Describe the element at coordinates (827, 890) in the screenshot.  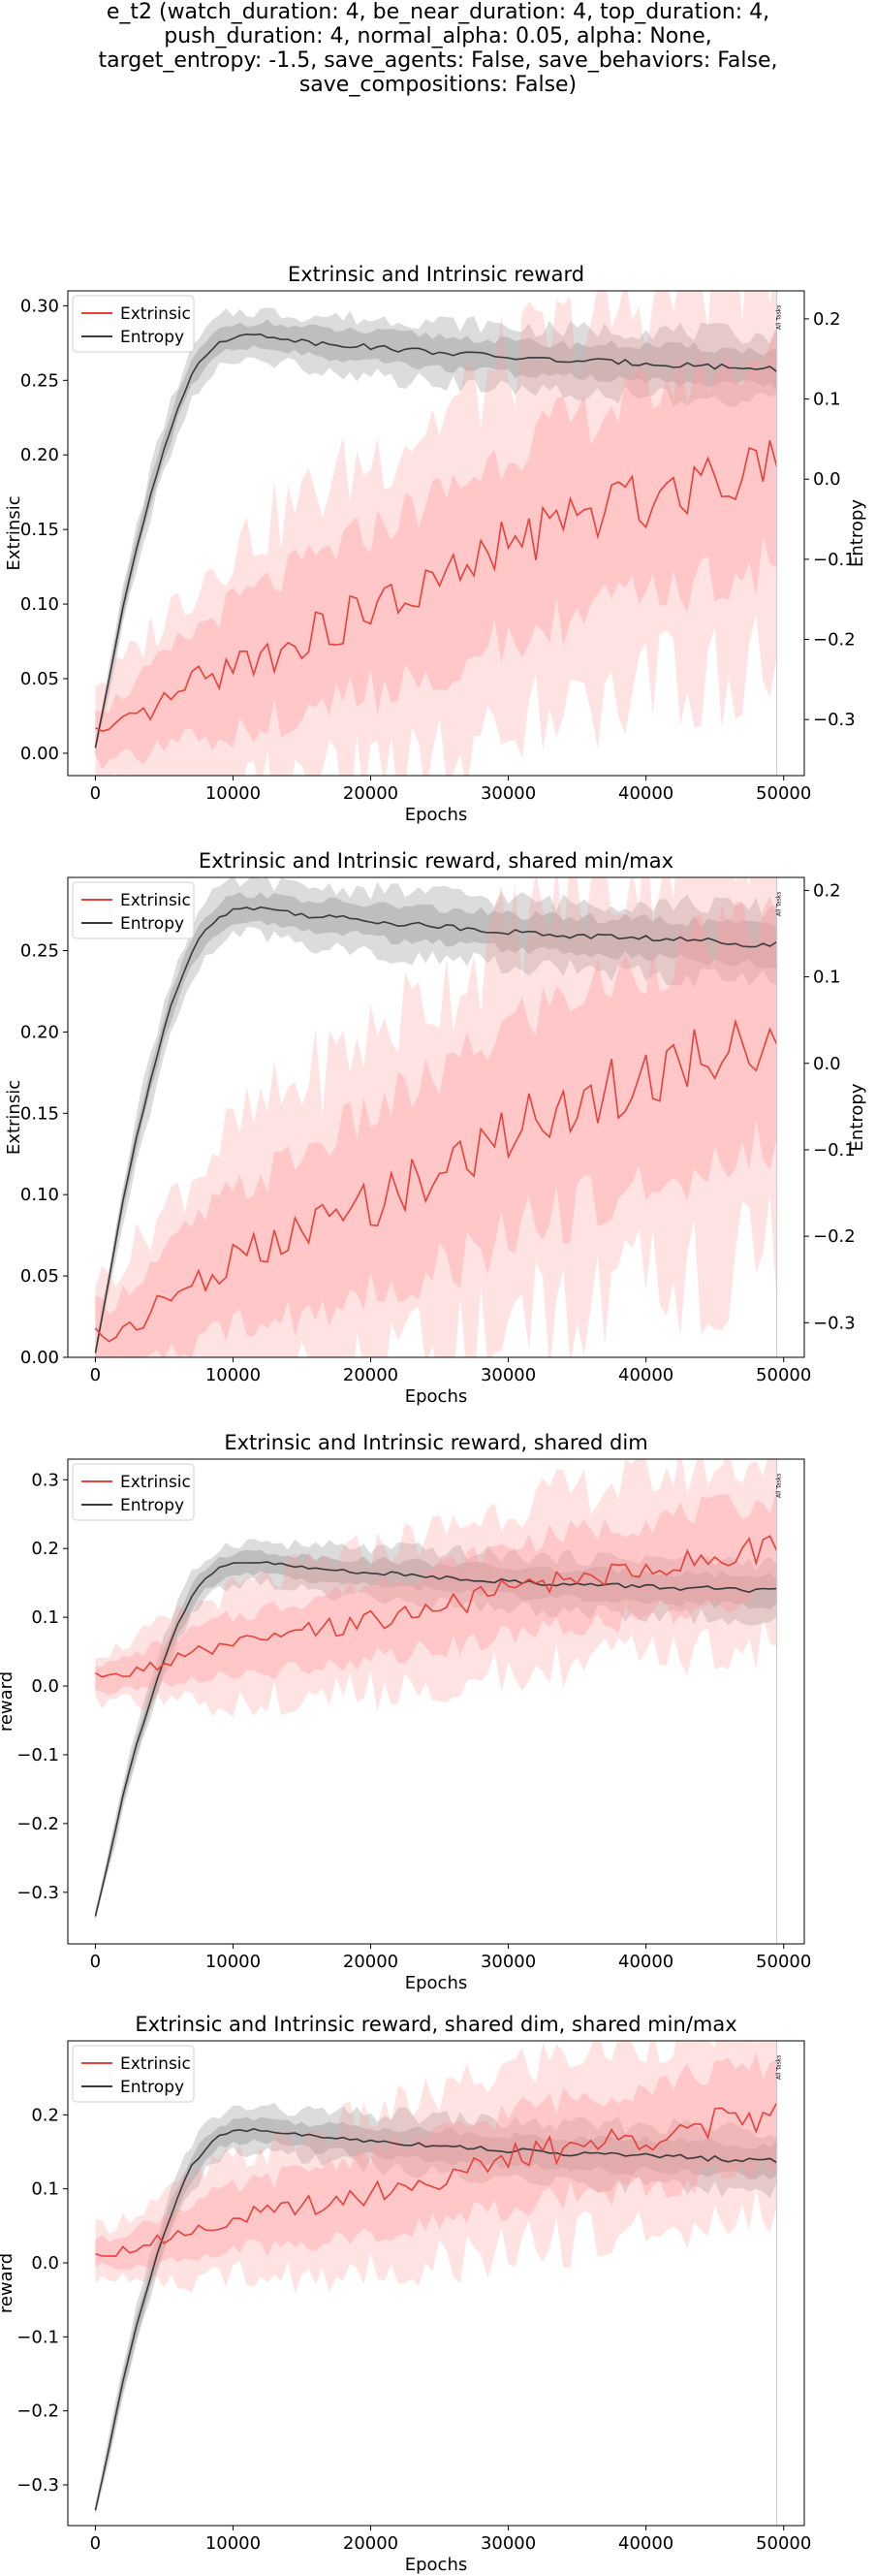
I see `y2-tick-label: 0.2` at that location.